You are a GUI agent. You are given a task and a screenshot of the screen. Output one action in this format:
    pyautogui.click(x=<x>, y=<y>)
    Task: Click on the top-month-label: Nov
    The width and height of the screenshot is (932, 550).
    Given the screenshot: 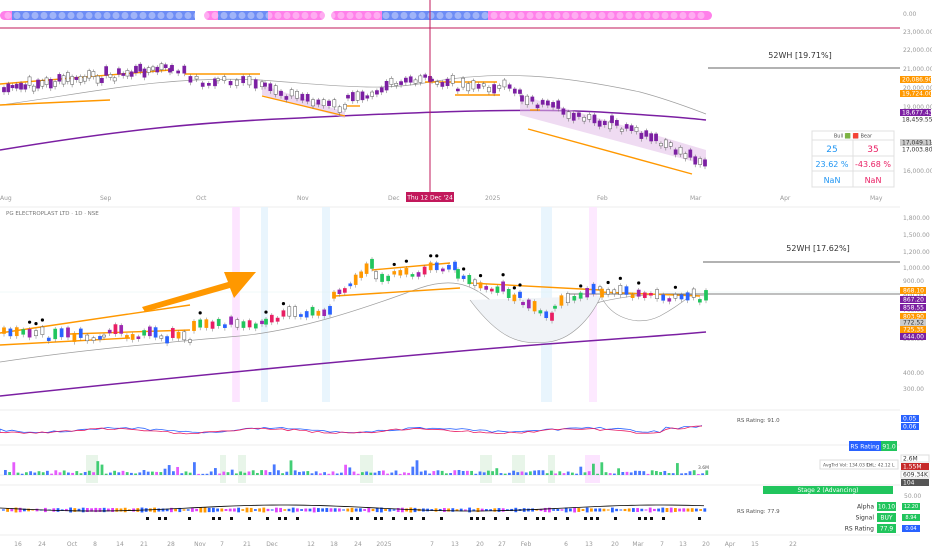 What is the action you would take?
    pyautogui.click(x=303, y=198)
    